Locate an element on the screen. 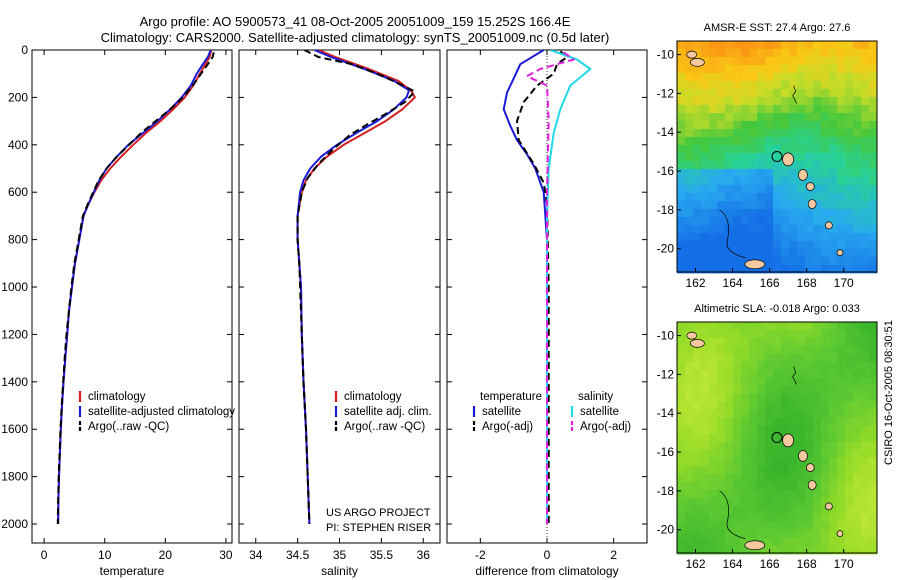 The height and width of the screenshot is (580, 900). map-y-tick-label: -14 is located at coordinates (666, 132).